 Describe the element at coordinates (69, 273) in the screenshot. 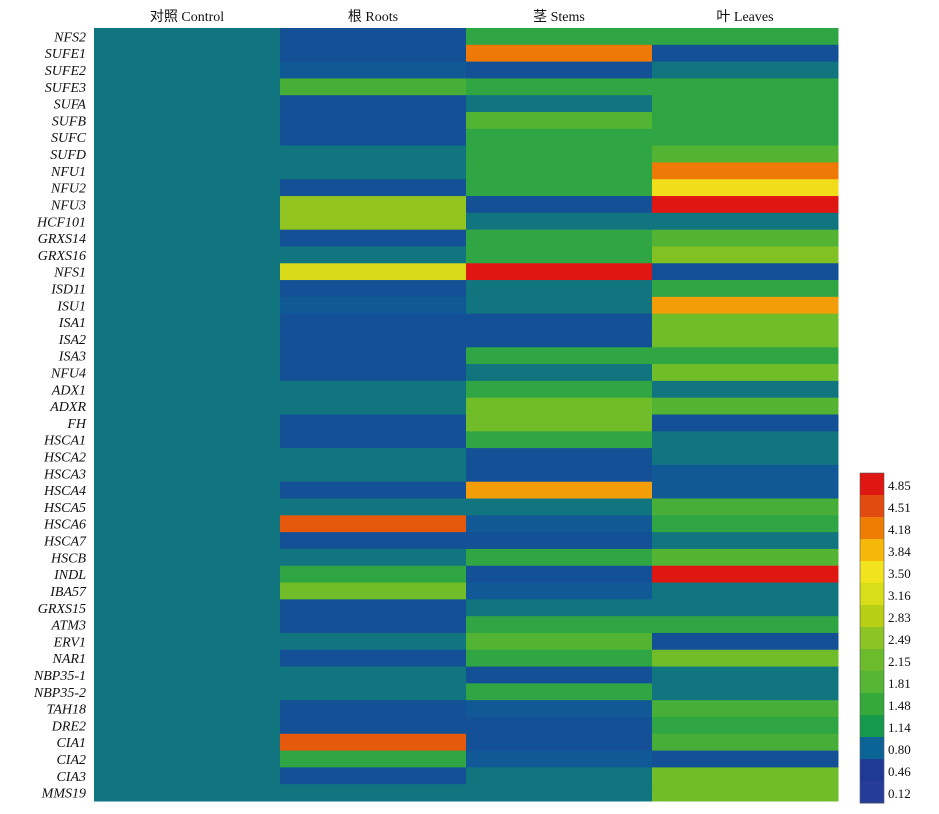

I see `row-label: NFS1` at that location.